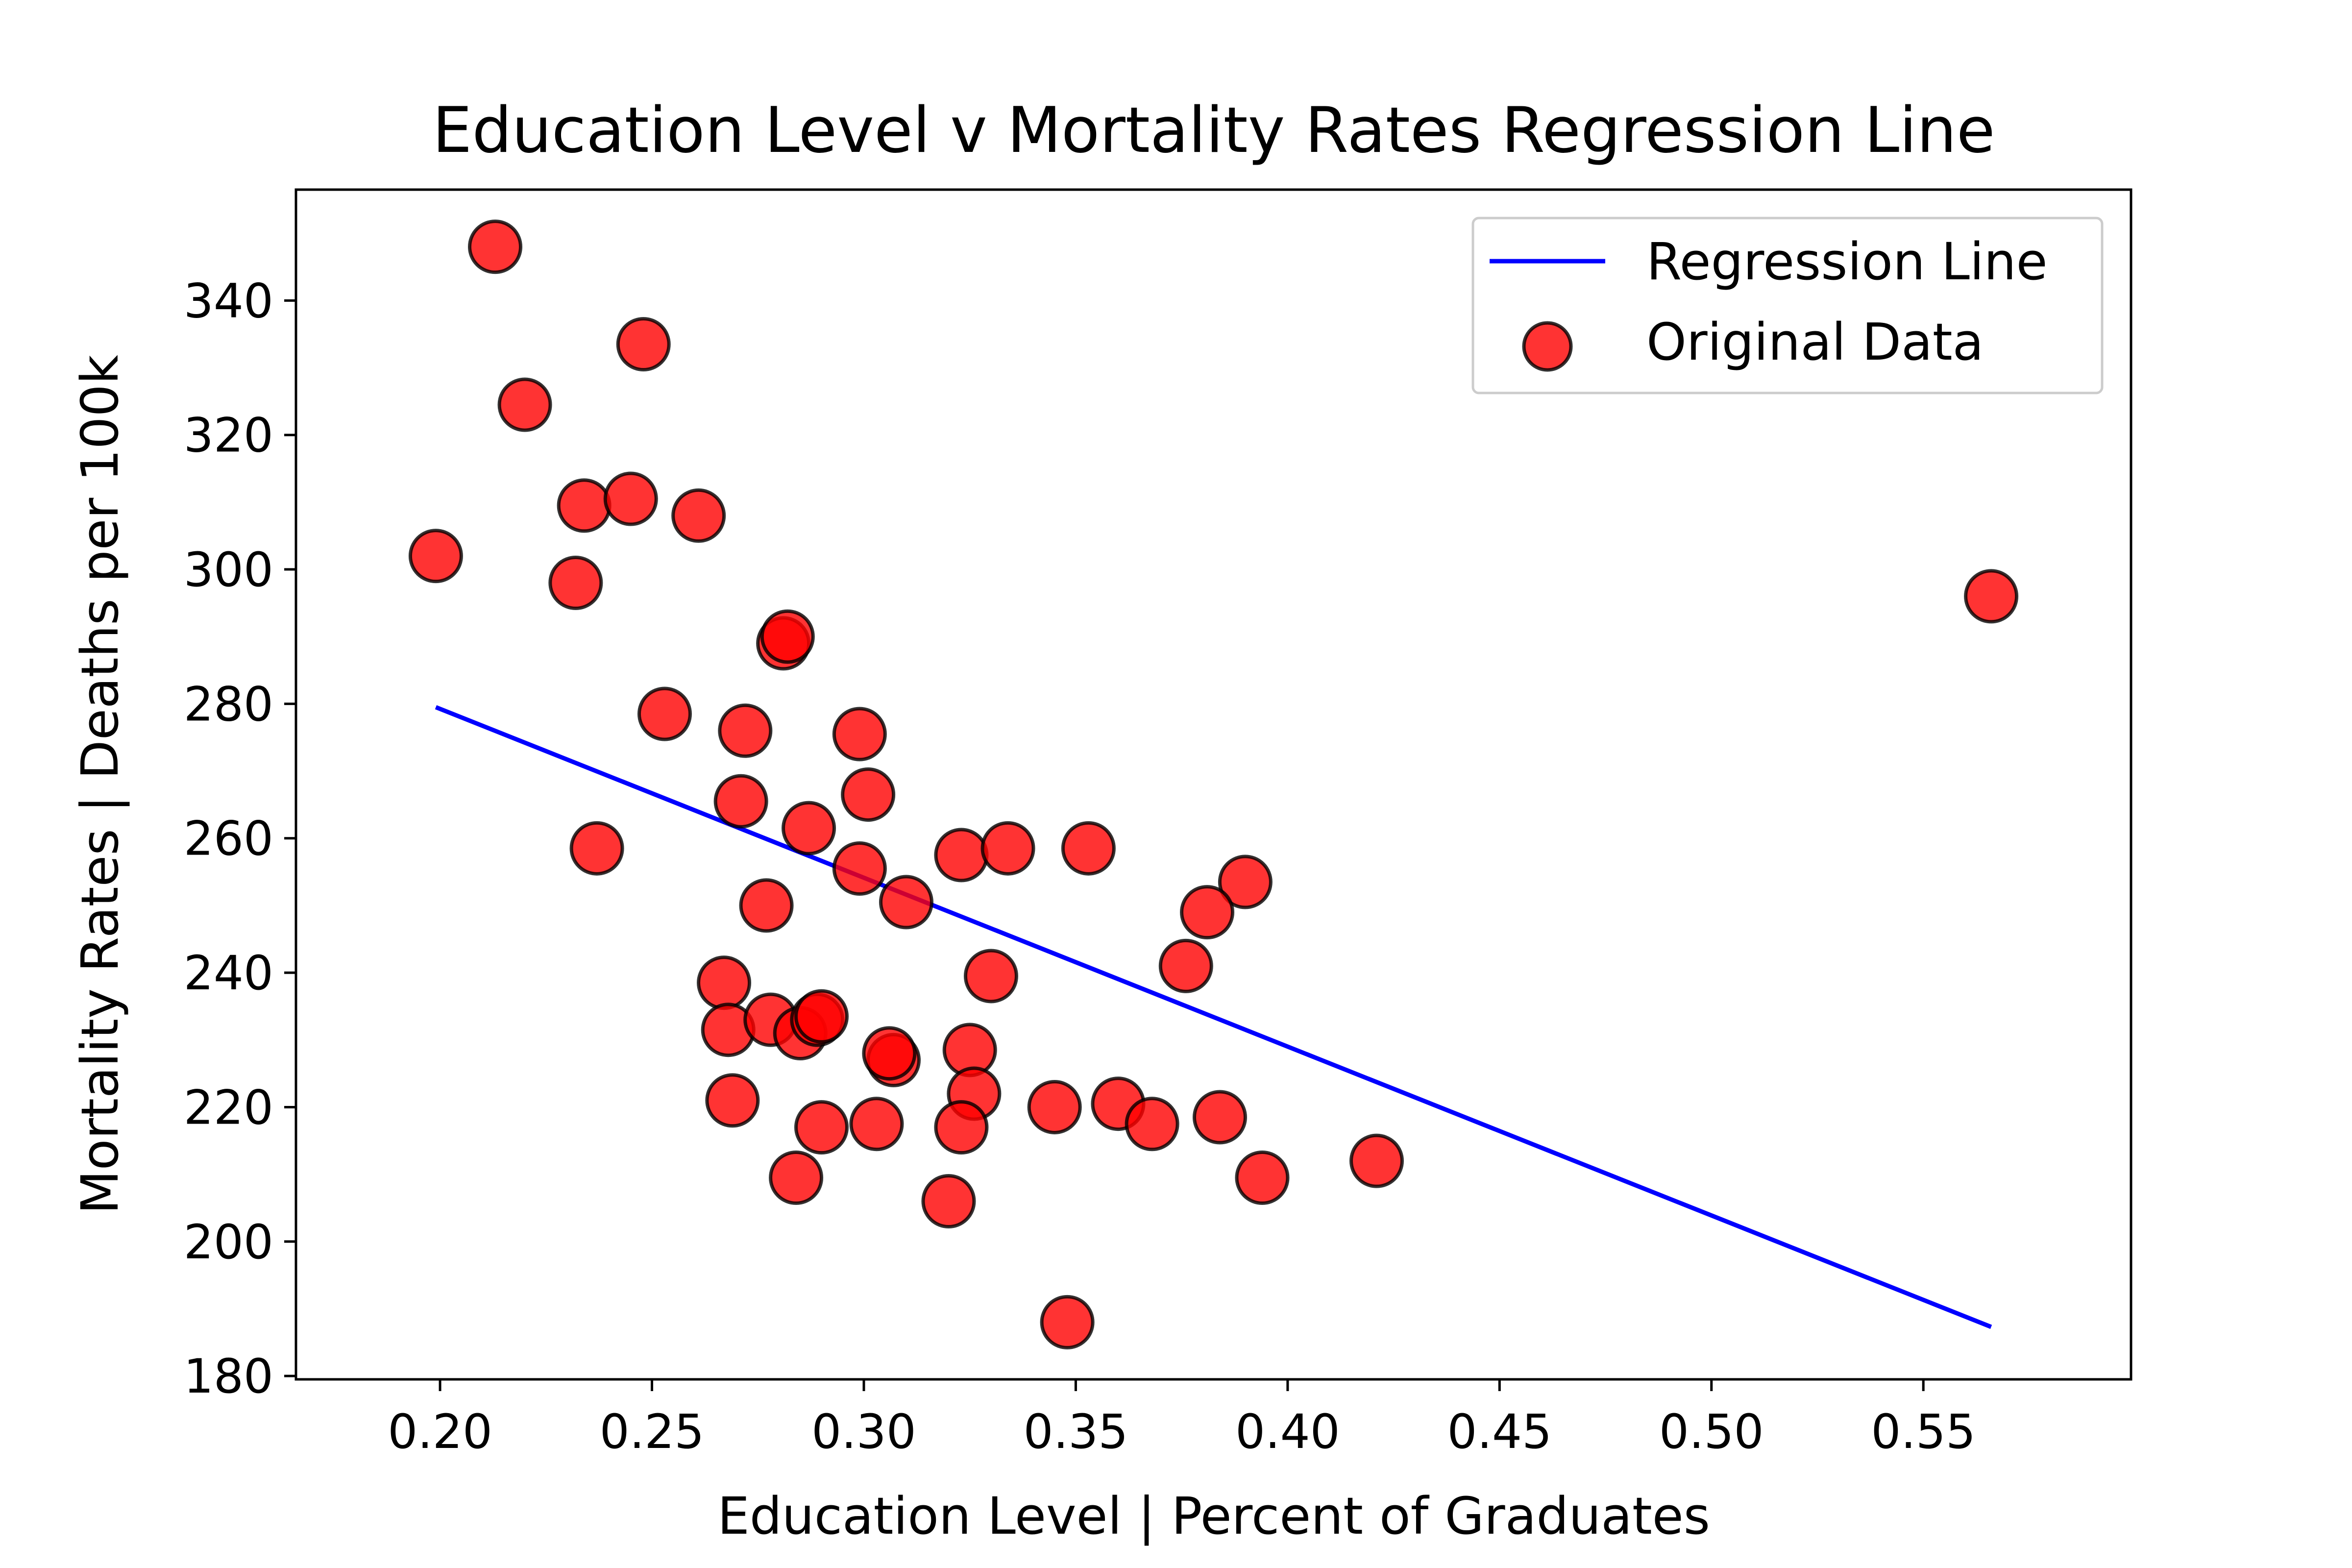 This screenshot has width=2352, height=1568. I want to click on x-tick-label: 0.55, so click(1923, 1431).